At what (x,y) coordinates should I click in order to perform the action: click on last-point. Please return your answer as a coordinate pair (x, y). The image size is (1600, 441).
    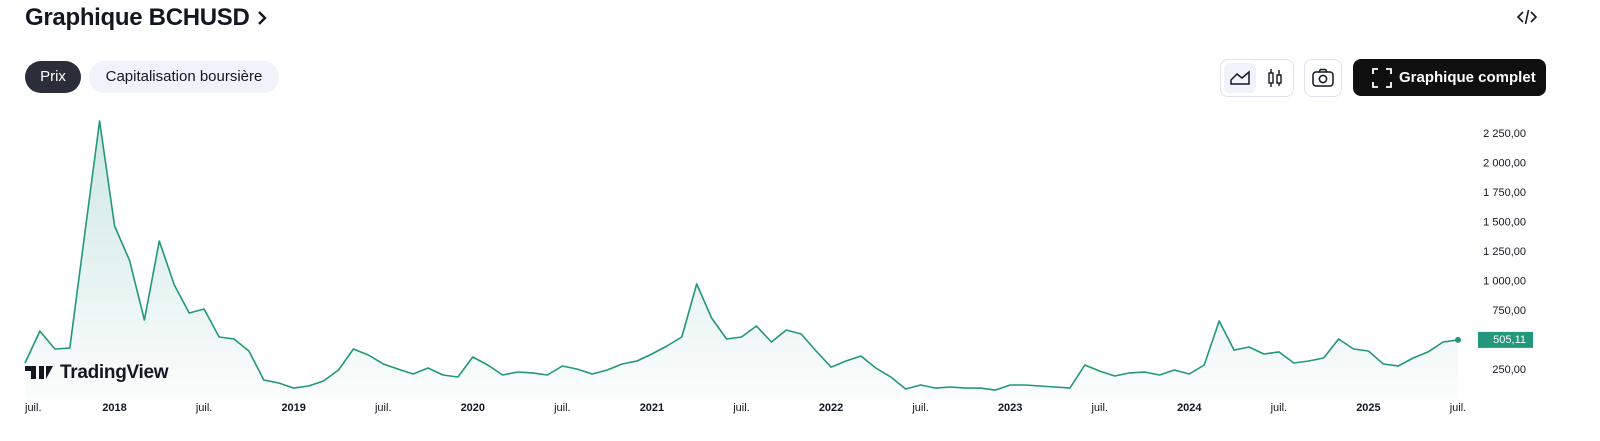
    Looking at the image, I should click on (1458, 339).